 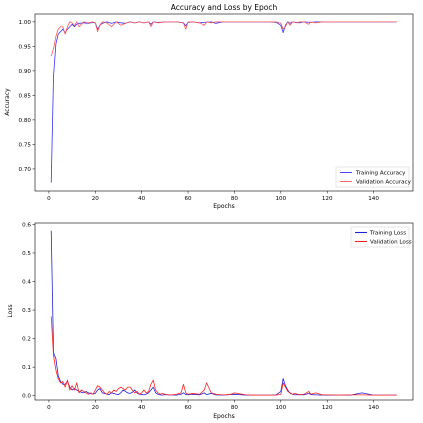 What do you see at coordinates (387, 234) in the screenshot?
I see `legend-label-training-loss: Training Loss` at bounding box center [387, 234].